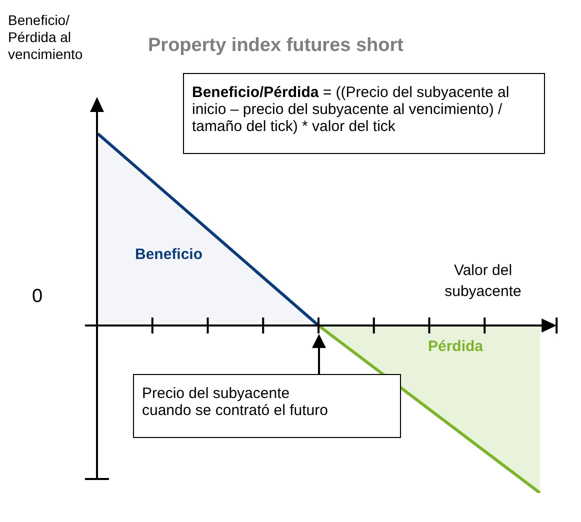 The height and width of the screenshot is (522, 581). Describe the element at coordinates (169, 254) in the screenshot. I see `series-label: Beneficio` at that location.